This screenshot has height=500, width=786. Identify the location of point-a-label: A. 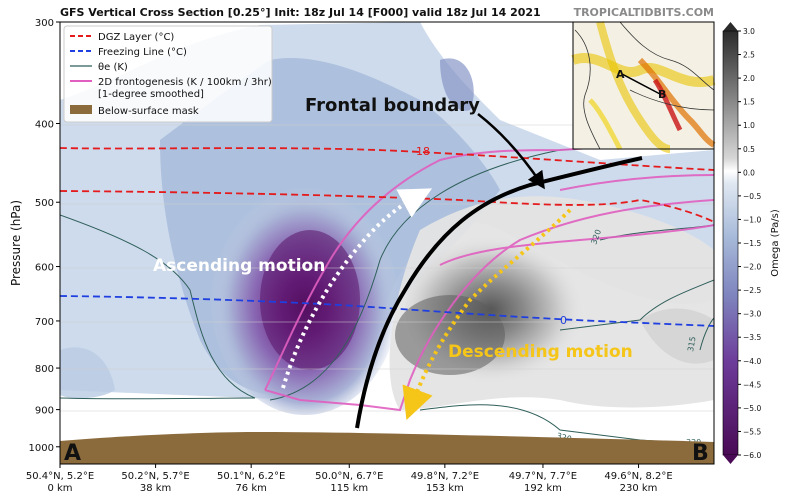
(72, 453).